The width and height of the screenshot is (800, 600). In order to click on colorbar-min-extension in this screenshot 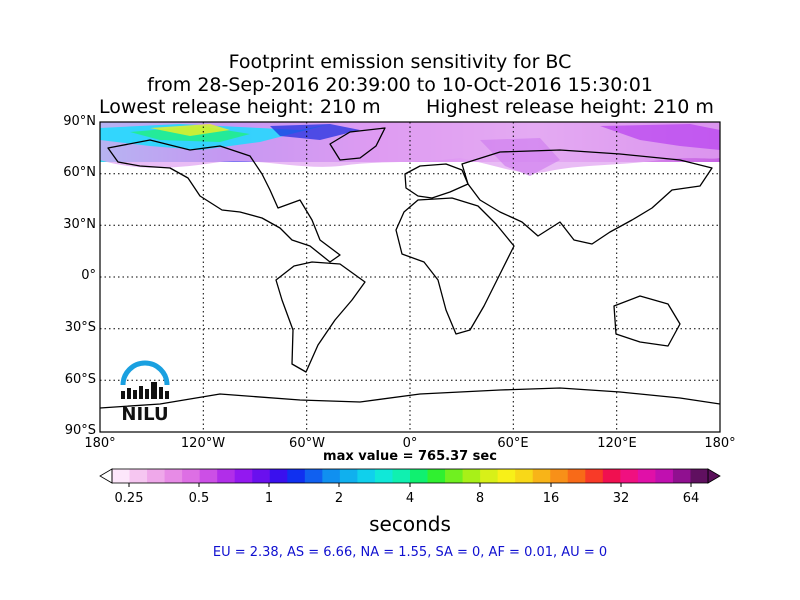, I will do `click(106, 476)`.